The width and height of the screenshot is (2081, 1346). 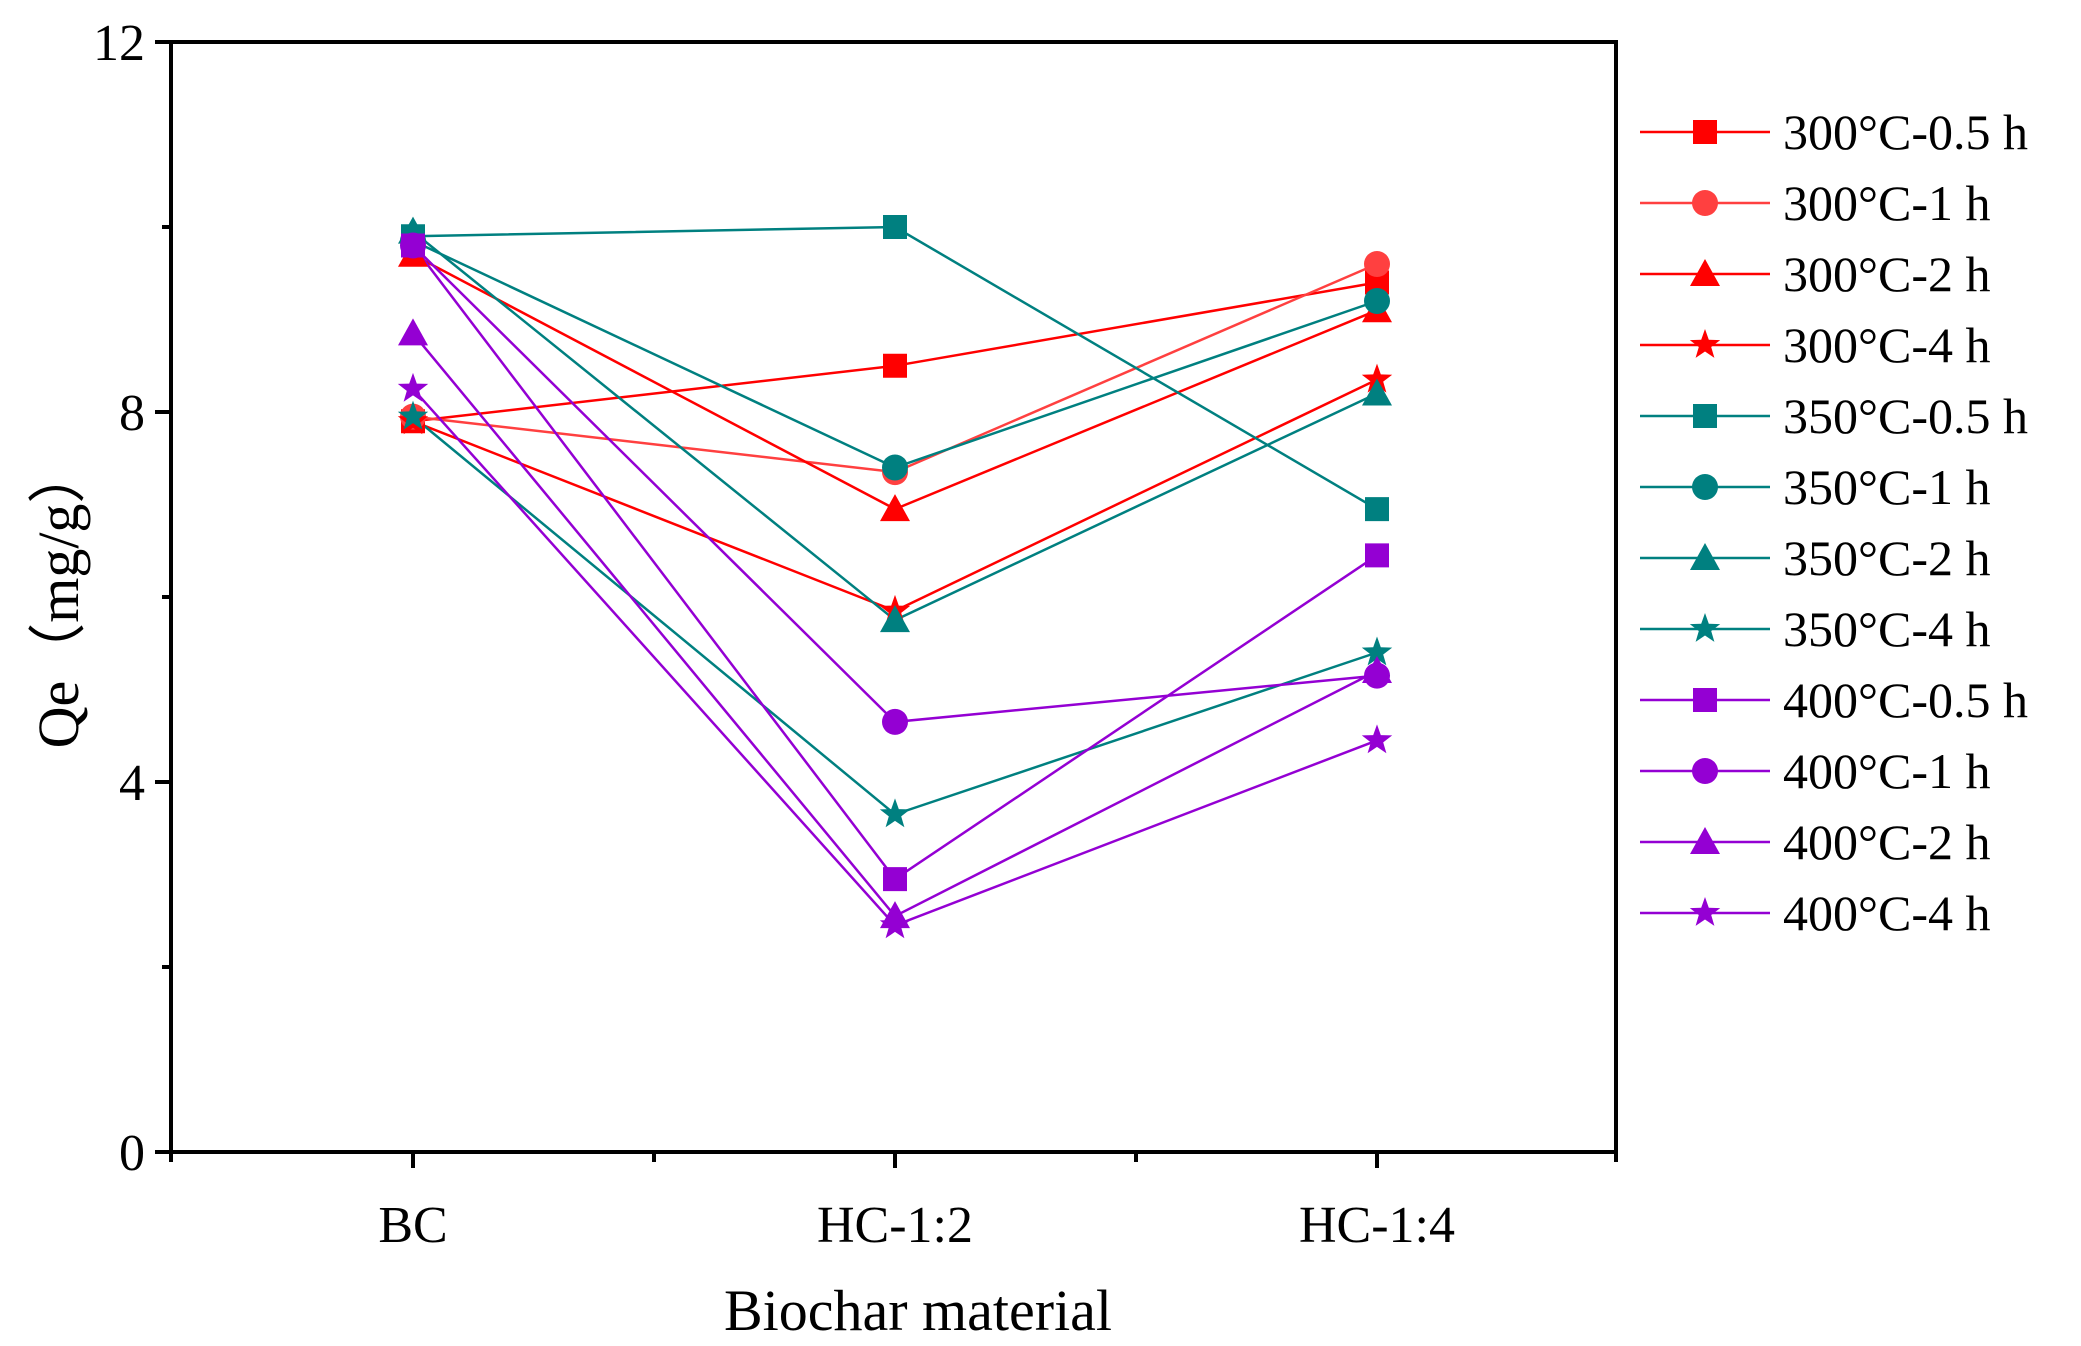 I want to click on legend-label: 300°C-2 h, so click(x=1887, y=274).